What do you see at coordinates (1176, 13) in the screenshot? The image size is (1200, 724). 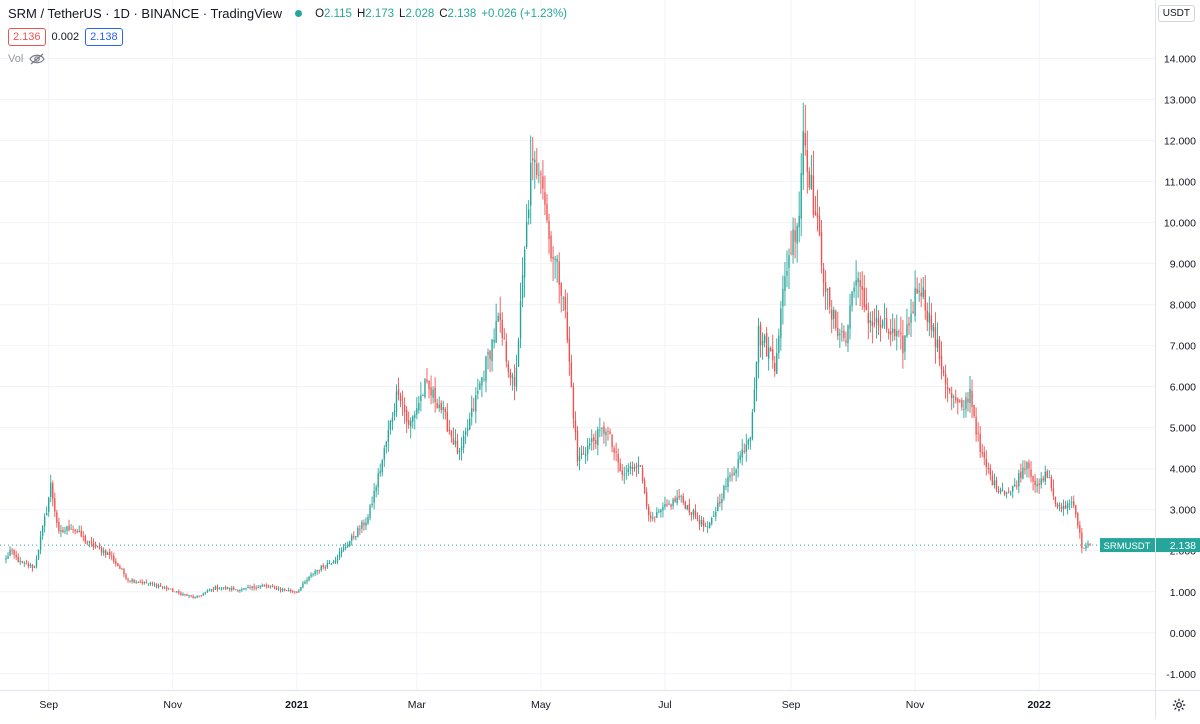 I see `currency-button: USDT` at bounding box center [1176, 13].